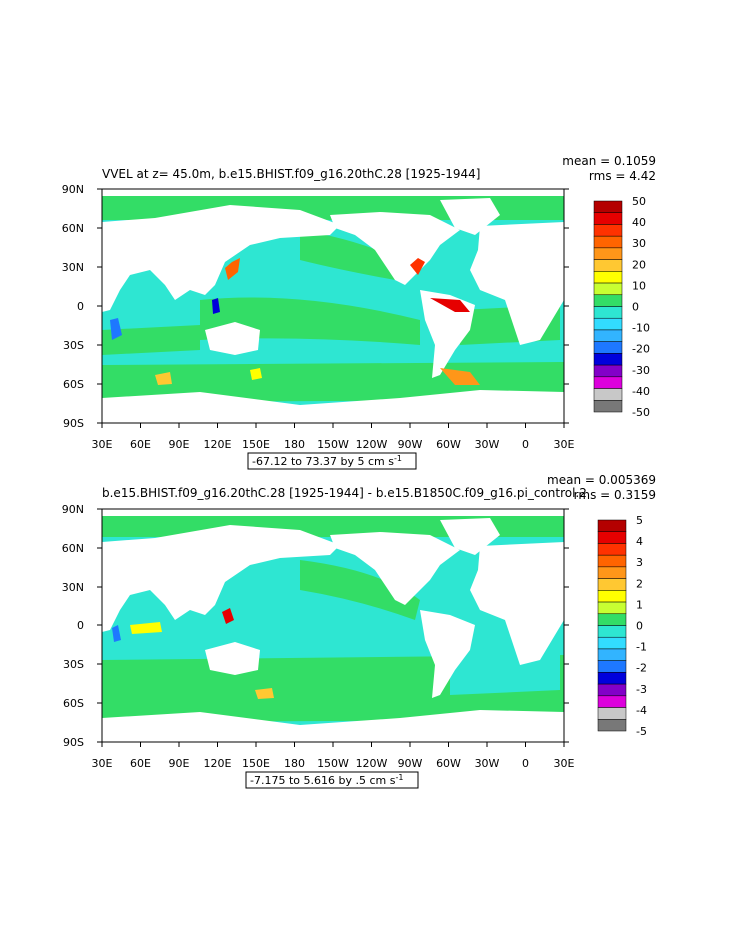  I want to click on panel-bottom-contour-info: -7.175 to 5.616 by .5 cm s-1, so click(332, 780).